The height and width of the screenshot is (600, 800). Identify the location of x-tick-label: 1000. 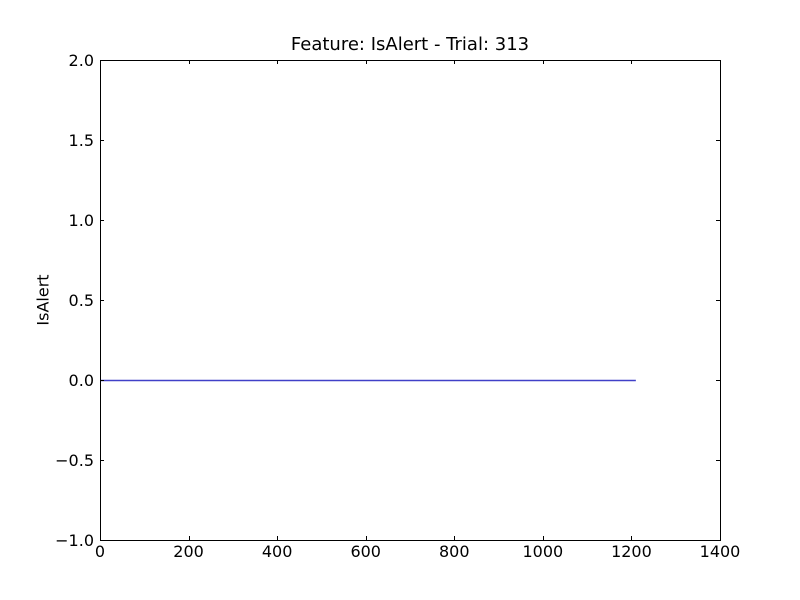
(542, 551).